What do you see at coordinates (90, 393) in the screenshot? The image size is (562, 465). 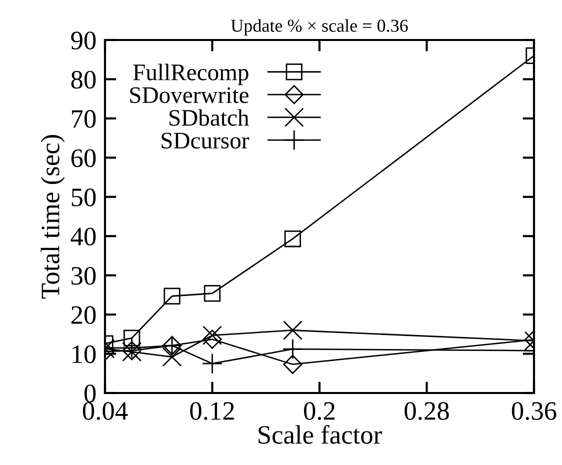 I see `y-tick-label: 0` at bounding box center [90, 393].